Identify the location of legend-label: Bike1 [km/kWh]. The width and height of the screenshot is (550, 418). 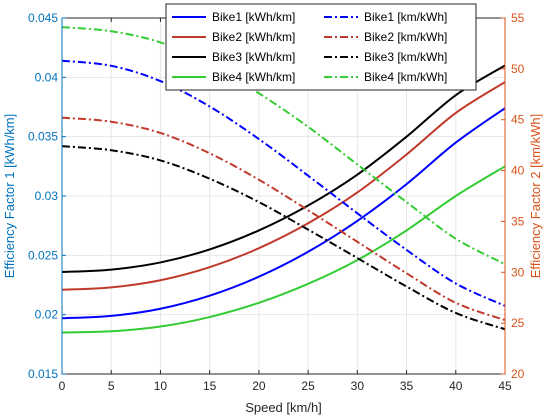
(405, 17).